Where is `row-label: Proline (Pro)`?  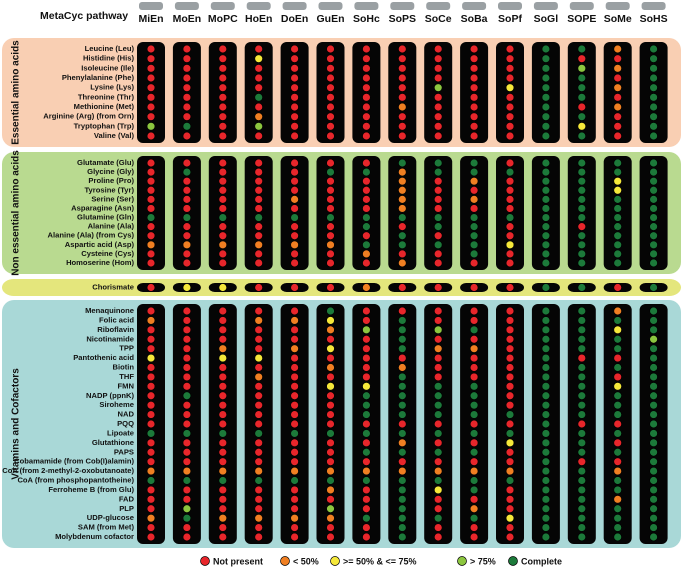
row-label: Proline (Pro) is located at coordinates (111, 180).